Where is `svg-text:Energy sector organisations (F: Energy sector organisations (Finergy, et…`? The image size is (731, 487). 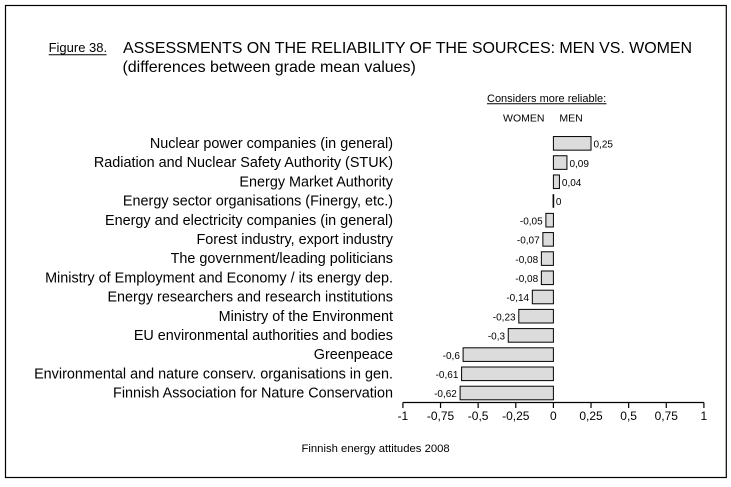
svg-text:Energy sector organisations (F: Energy sector organisations (Finergy, et… is located at coordinates (258, 202).